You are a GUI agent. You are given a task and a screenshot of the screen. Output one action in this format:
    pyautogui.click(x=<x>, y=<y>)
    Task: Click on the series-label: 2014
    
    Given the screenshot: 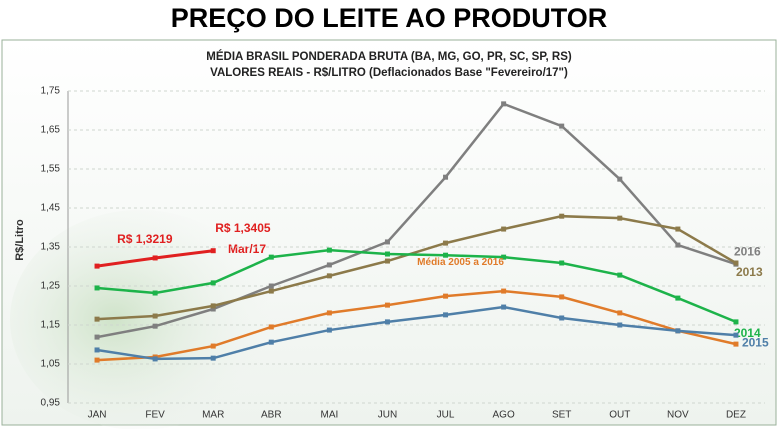 What is the action you would take?
    pyautogui.click(x=747, y=333)
    